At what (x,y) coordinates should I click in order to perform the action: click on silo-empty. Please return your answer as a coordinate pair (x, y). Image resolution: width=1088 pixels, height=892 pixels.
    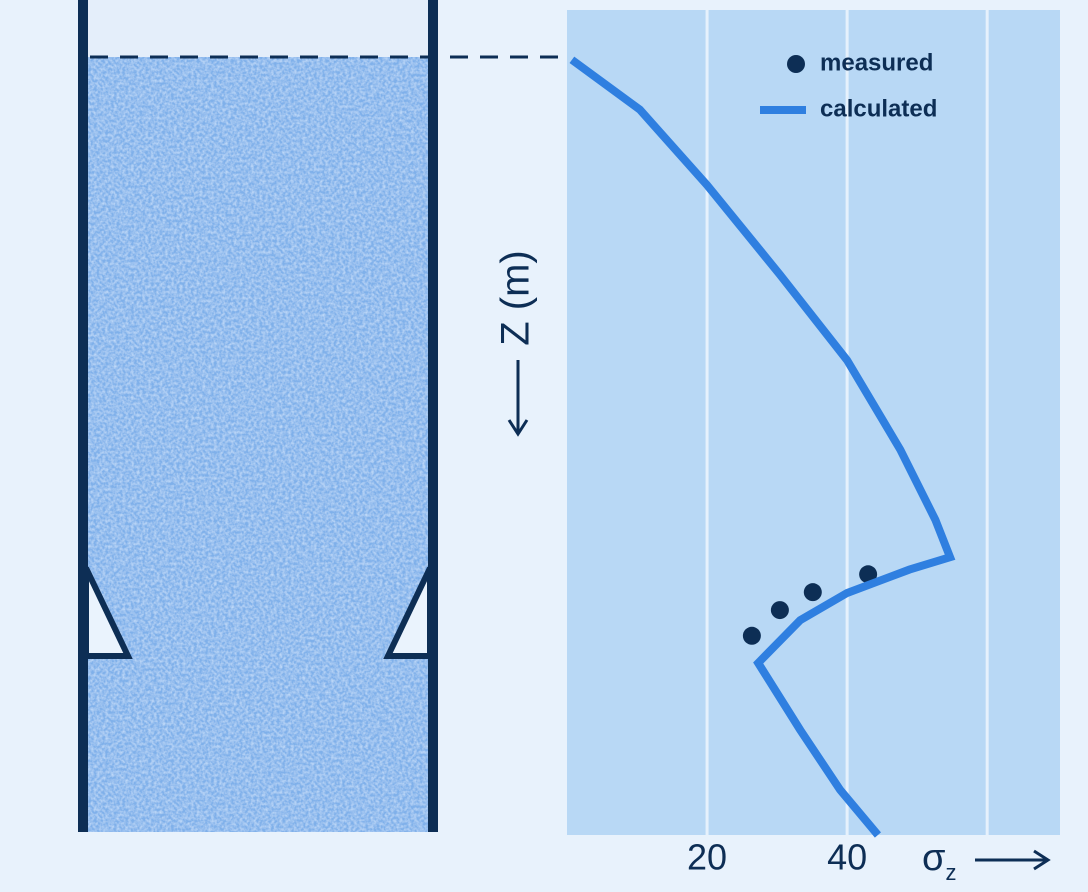
    Looking at the image, I should click on (258, 28).